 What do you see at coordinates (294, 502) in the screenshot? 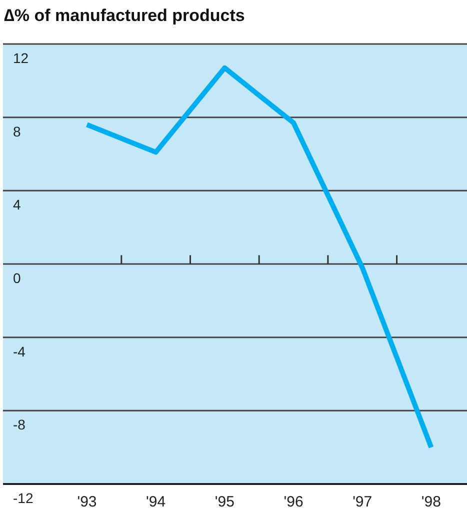
I see `x-tick-label: '96` at bounding box center [294, 502].